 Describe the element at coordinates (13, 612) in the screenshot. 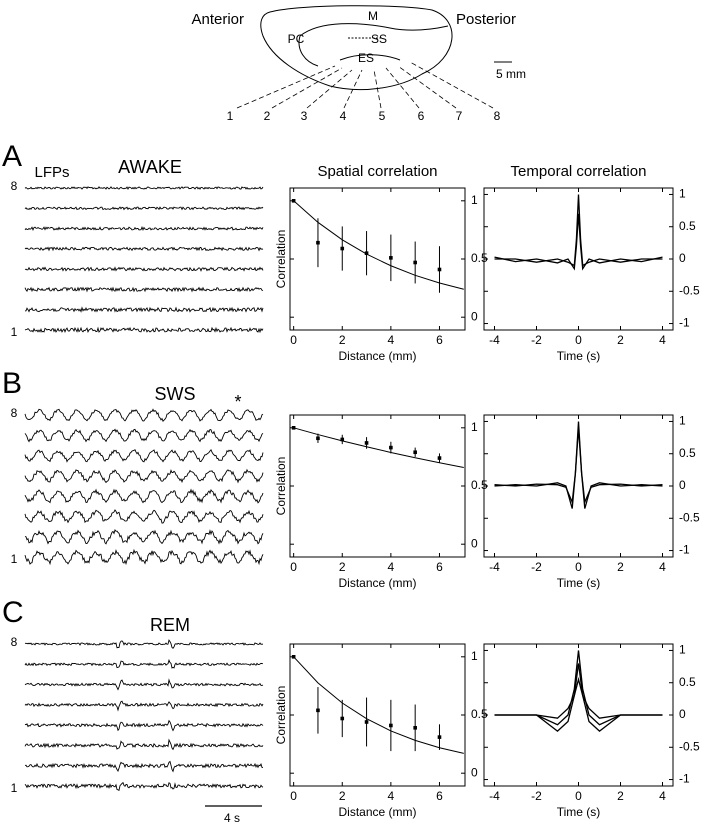

I see `panel-letter: C` at that location.